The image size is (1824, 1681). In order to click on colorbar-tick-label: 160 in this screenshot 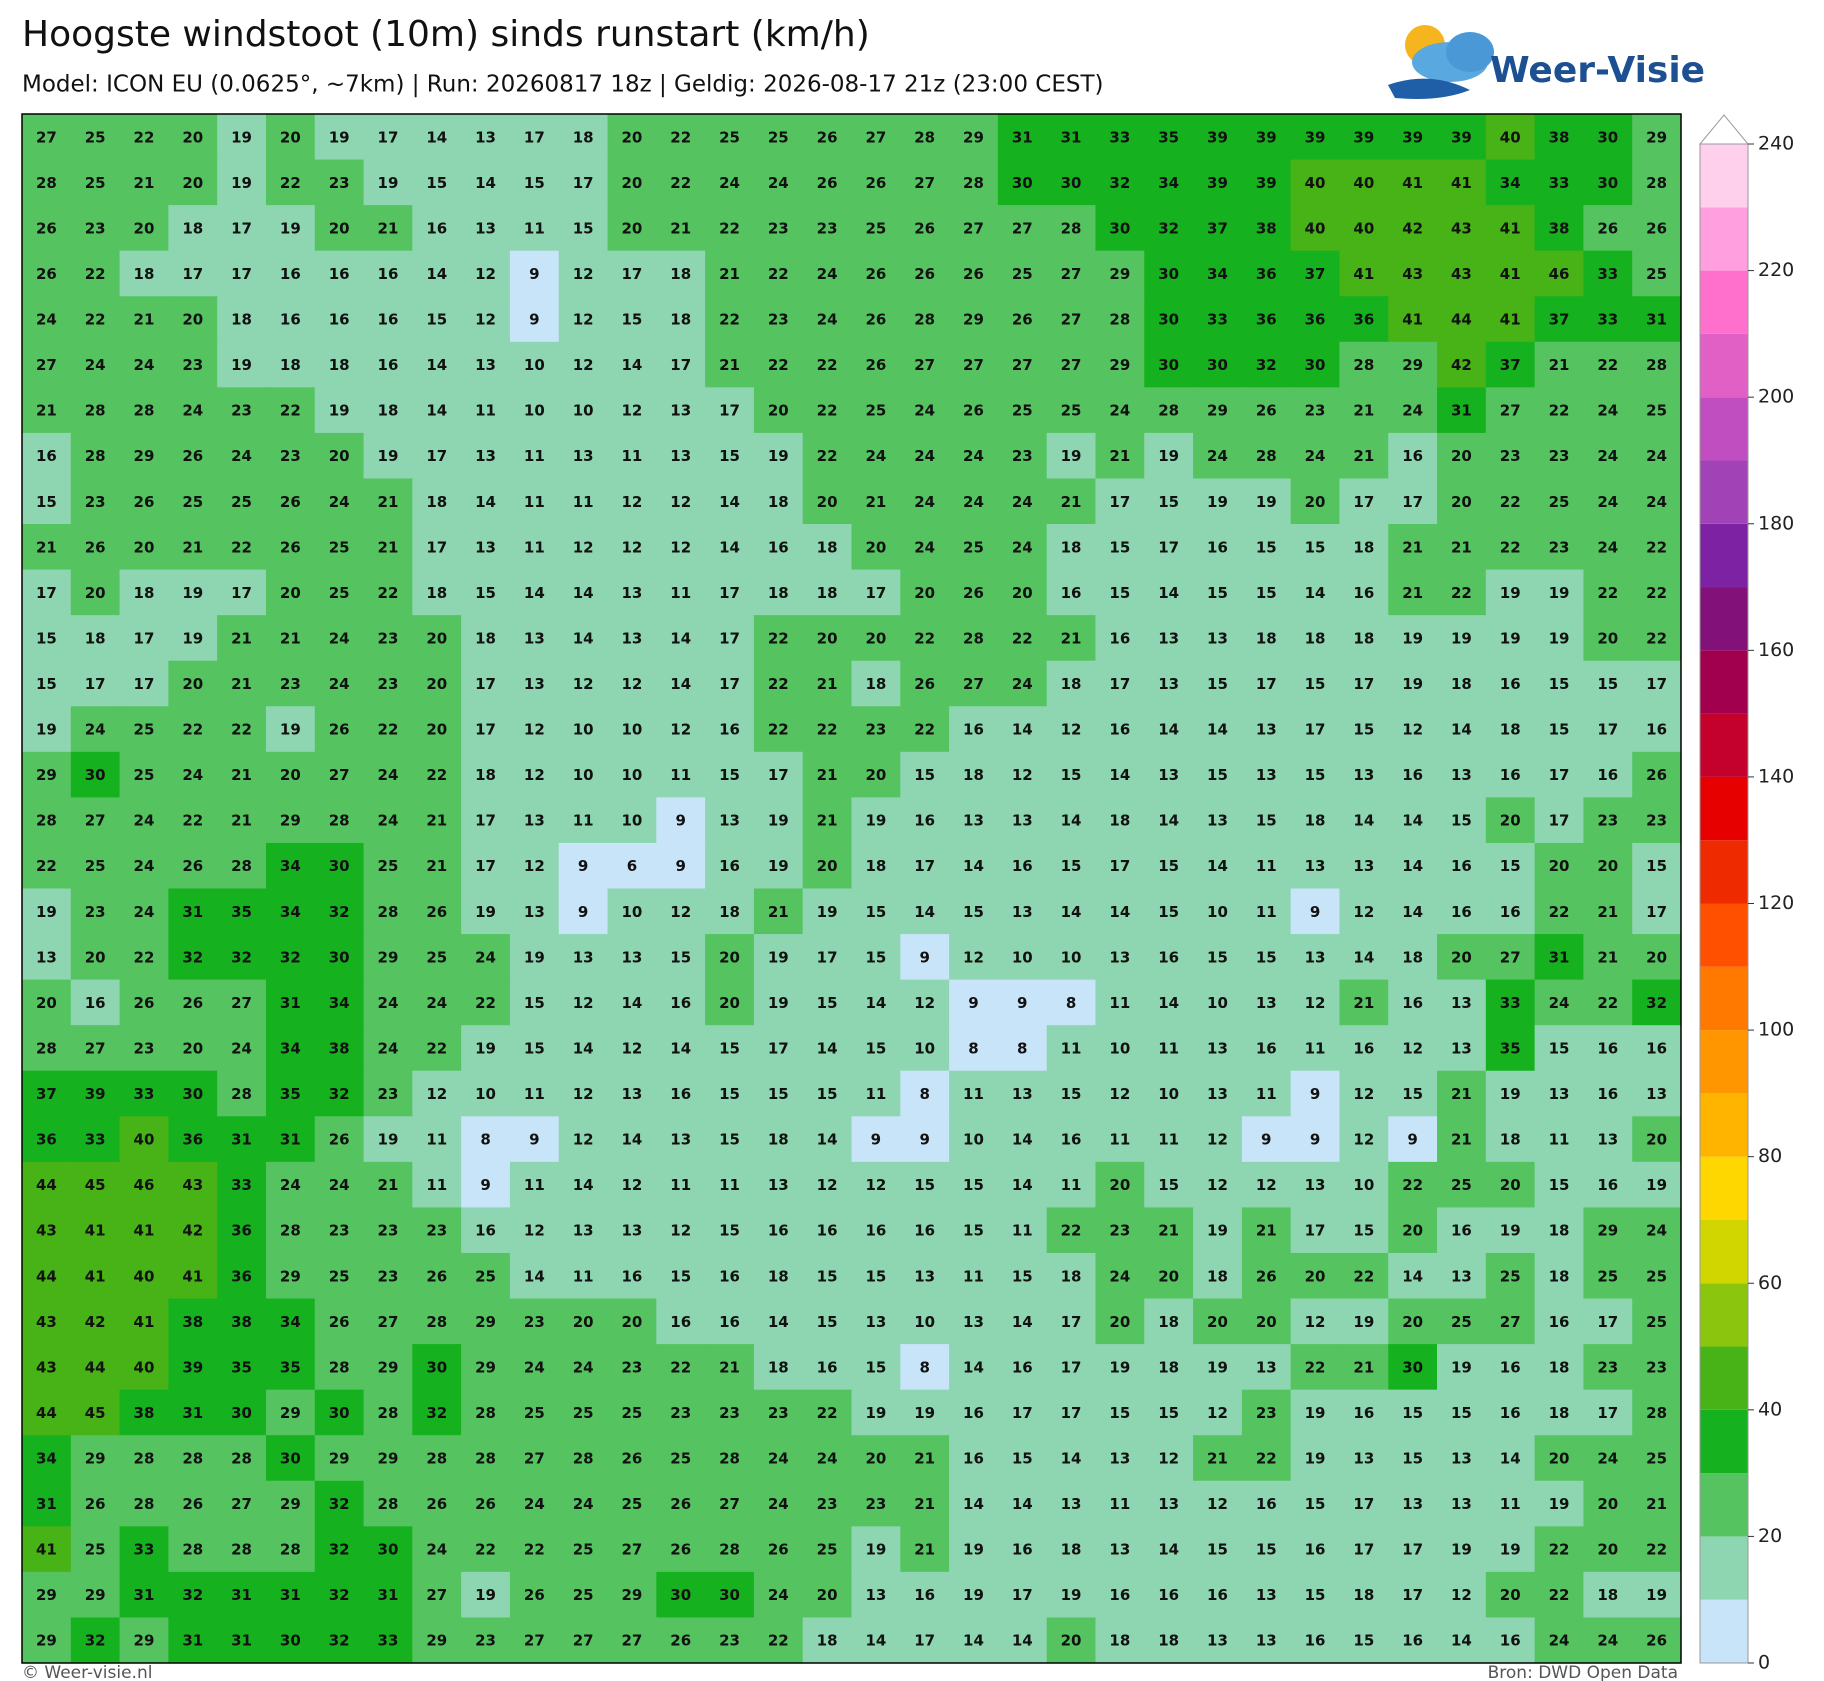, I will do `click(1776, 650)`.